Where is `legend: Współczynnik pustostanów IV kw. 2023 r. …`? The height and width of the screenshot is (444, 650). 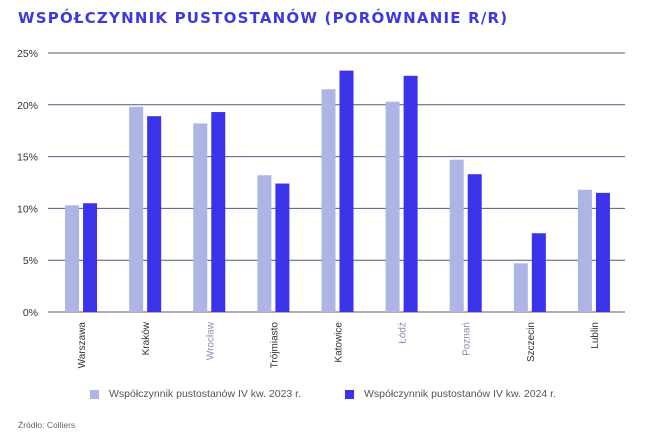
legend: Współczynnik pustostanów IV kw. 2023 r. … is located at coordinates (325, 396).